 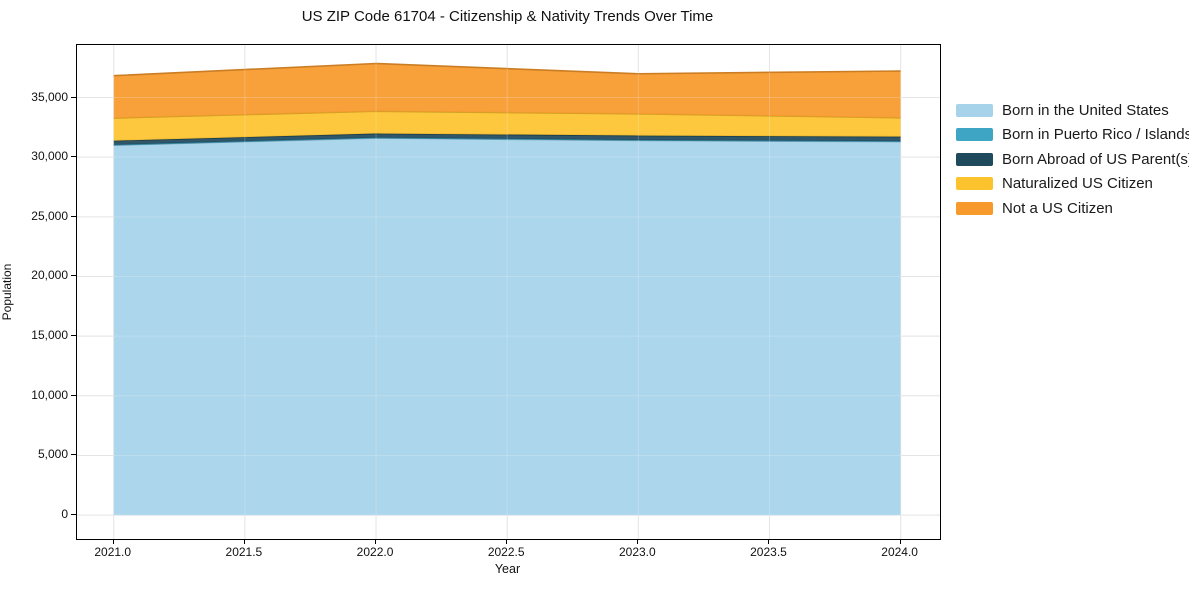 What do you see at coordinates (507, 69) in the screenshot?
I see `edge-not-a-us-citizen` at bounding box center [507, 69].